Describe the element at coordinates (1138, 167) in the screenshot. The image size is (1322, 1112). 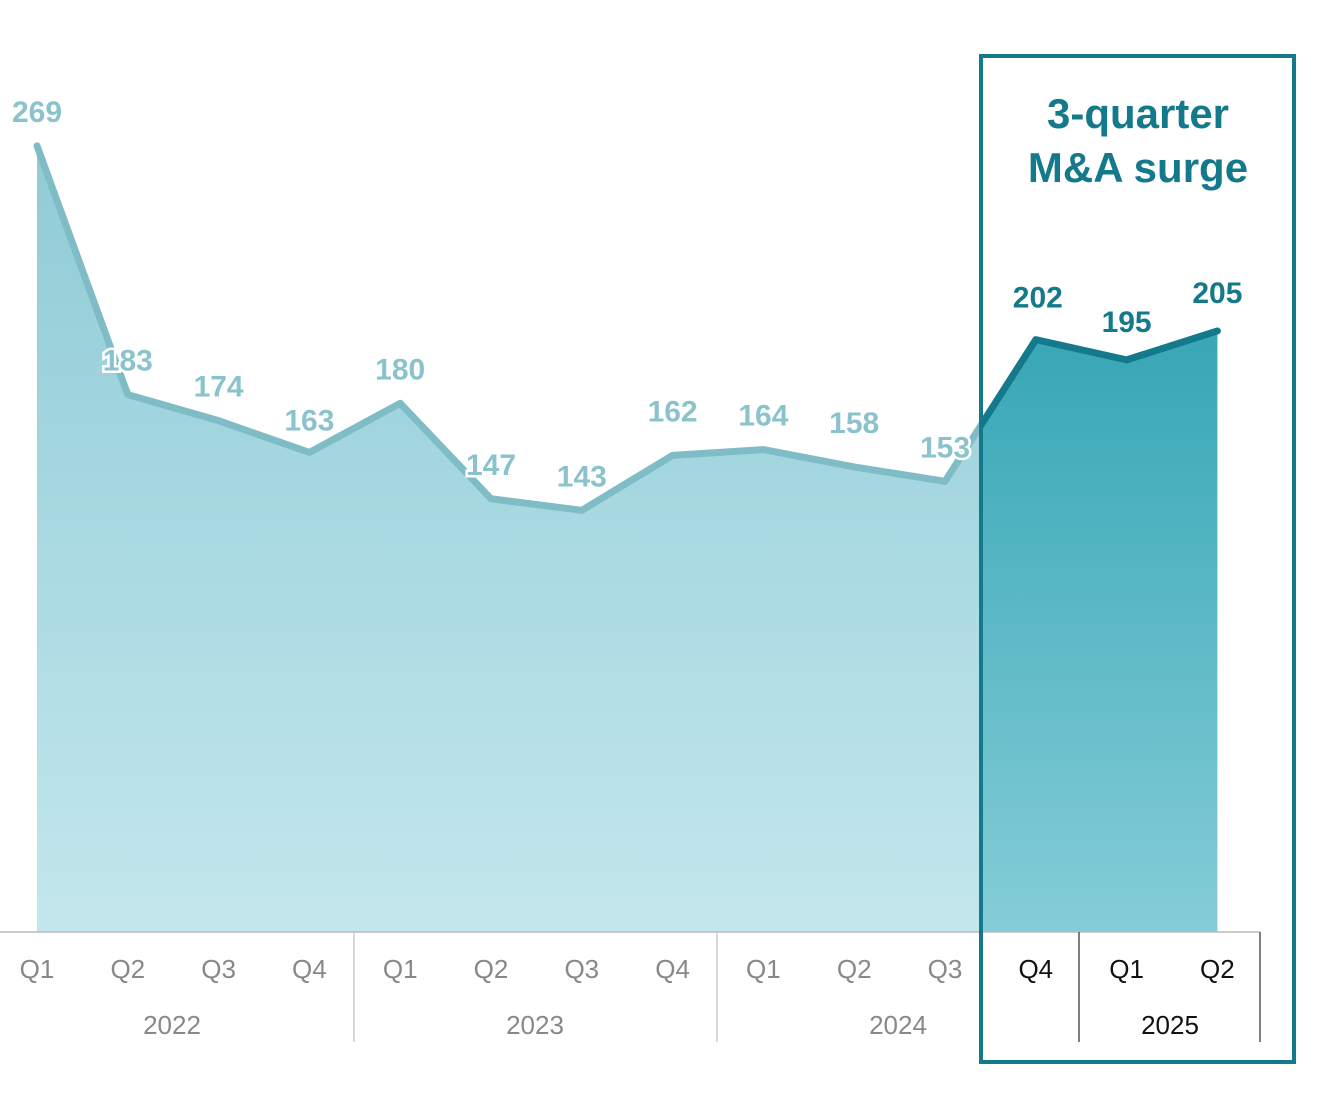
I see `annotation-line-2: M&A surge` at that location.